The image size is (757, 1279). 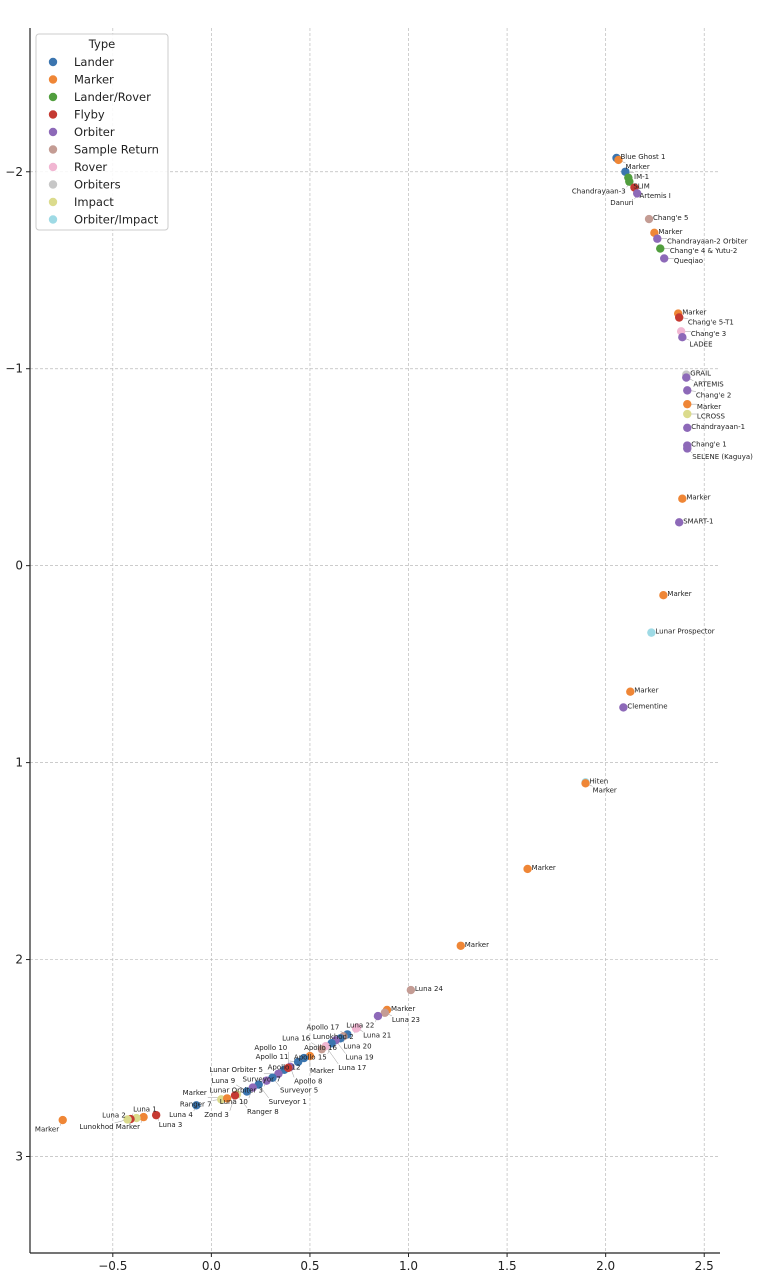 What do you see at coordinates (700, 374) in the screenshot?
I see `point-label: GRAIL` at bounding box center [700, 374].